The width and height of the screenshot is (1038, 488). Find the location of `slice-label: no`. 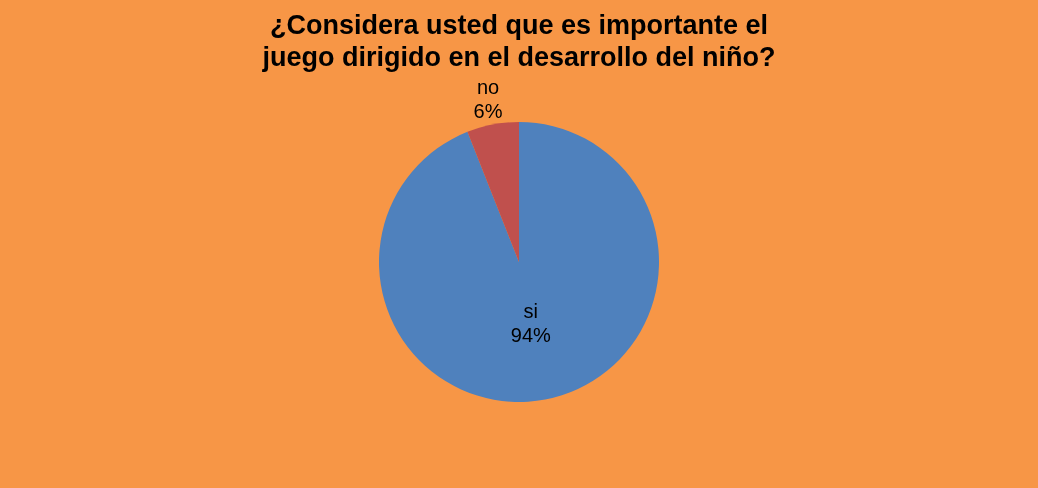

slice-label: no is located at coordinates (488, 86).